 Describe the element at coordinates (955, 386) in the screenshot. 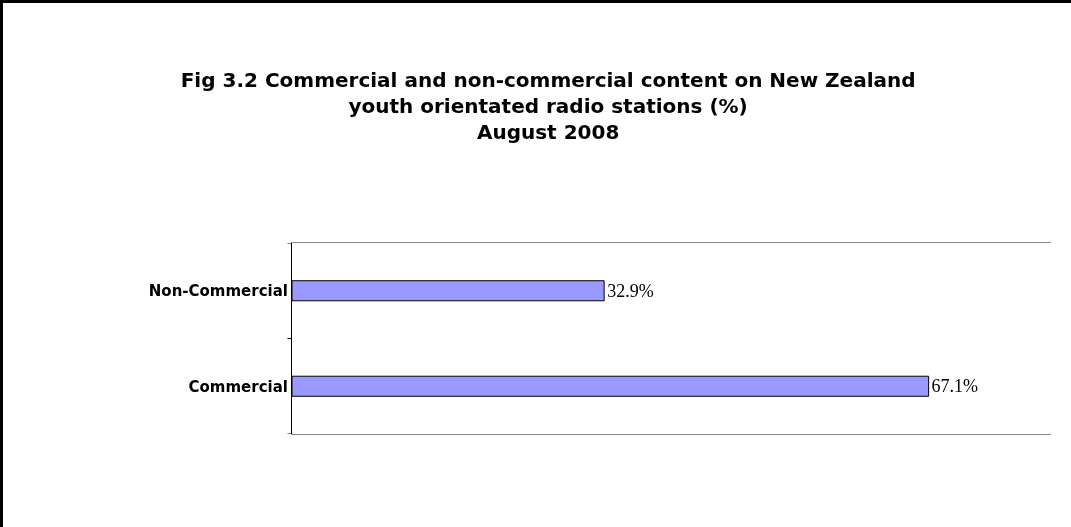

I see `data-label: 67.1%` at that location.